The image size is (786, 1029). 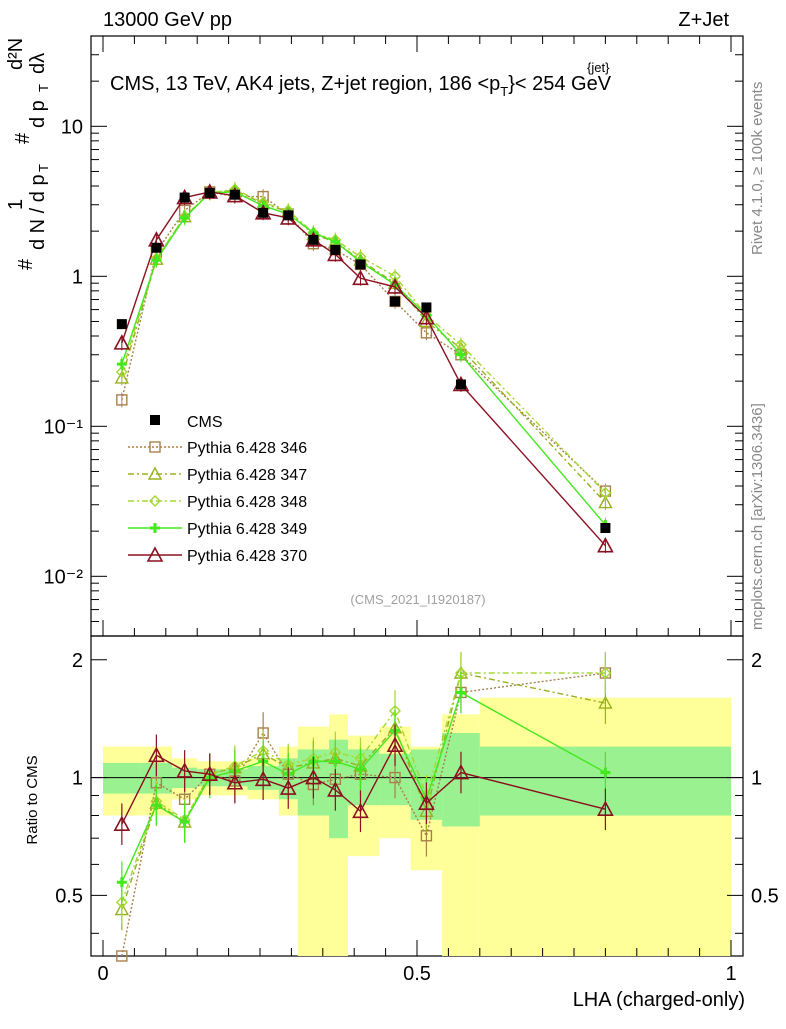 I want to click on legend-label-cms: CMS, so click(x=205, y=422).